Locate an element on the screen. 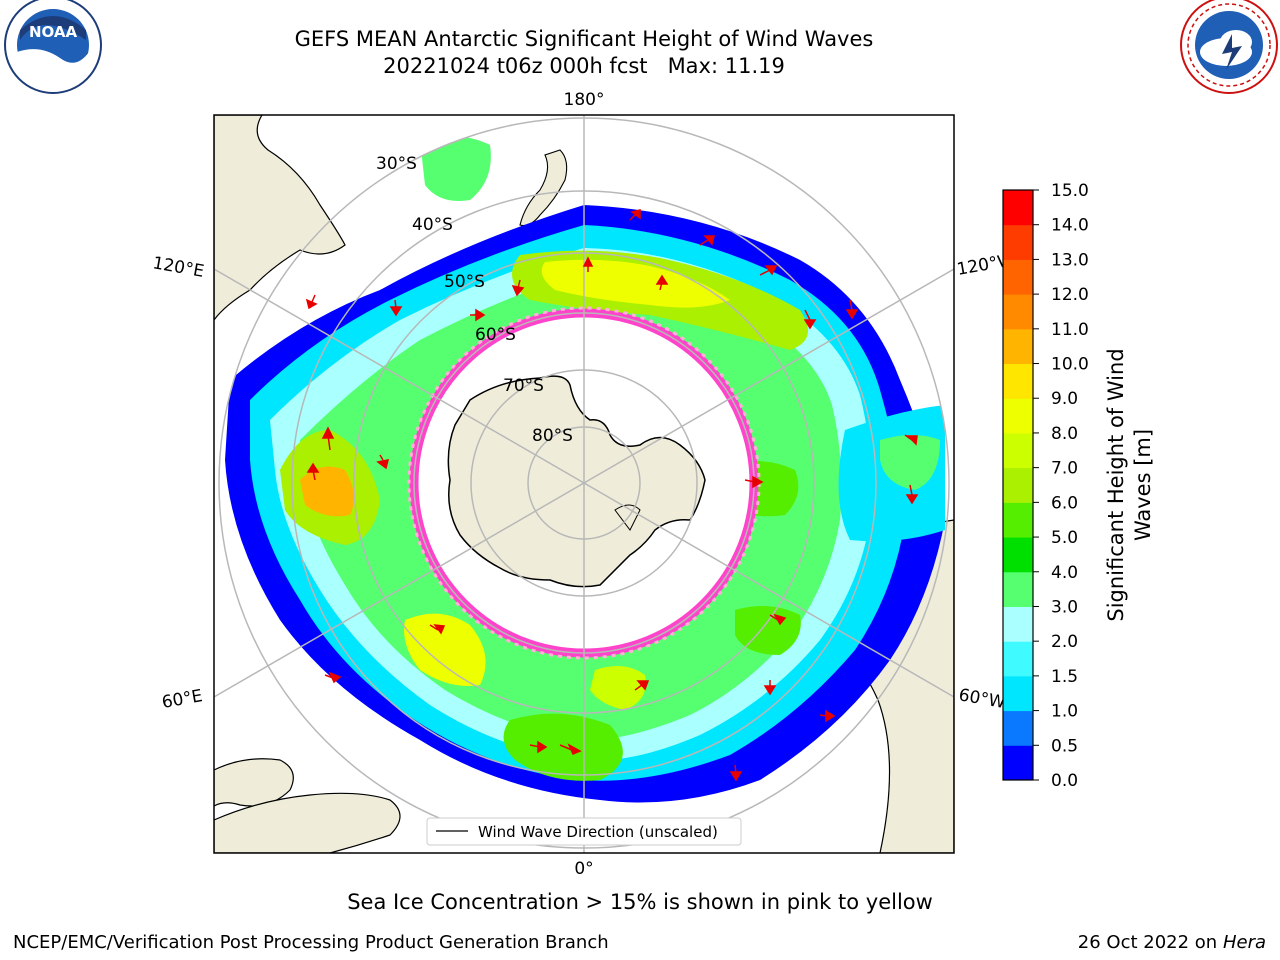  colorbar-tick-label: 0.5 is located at coordinates (1064, 746).